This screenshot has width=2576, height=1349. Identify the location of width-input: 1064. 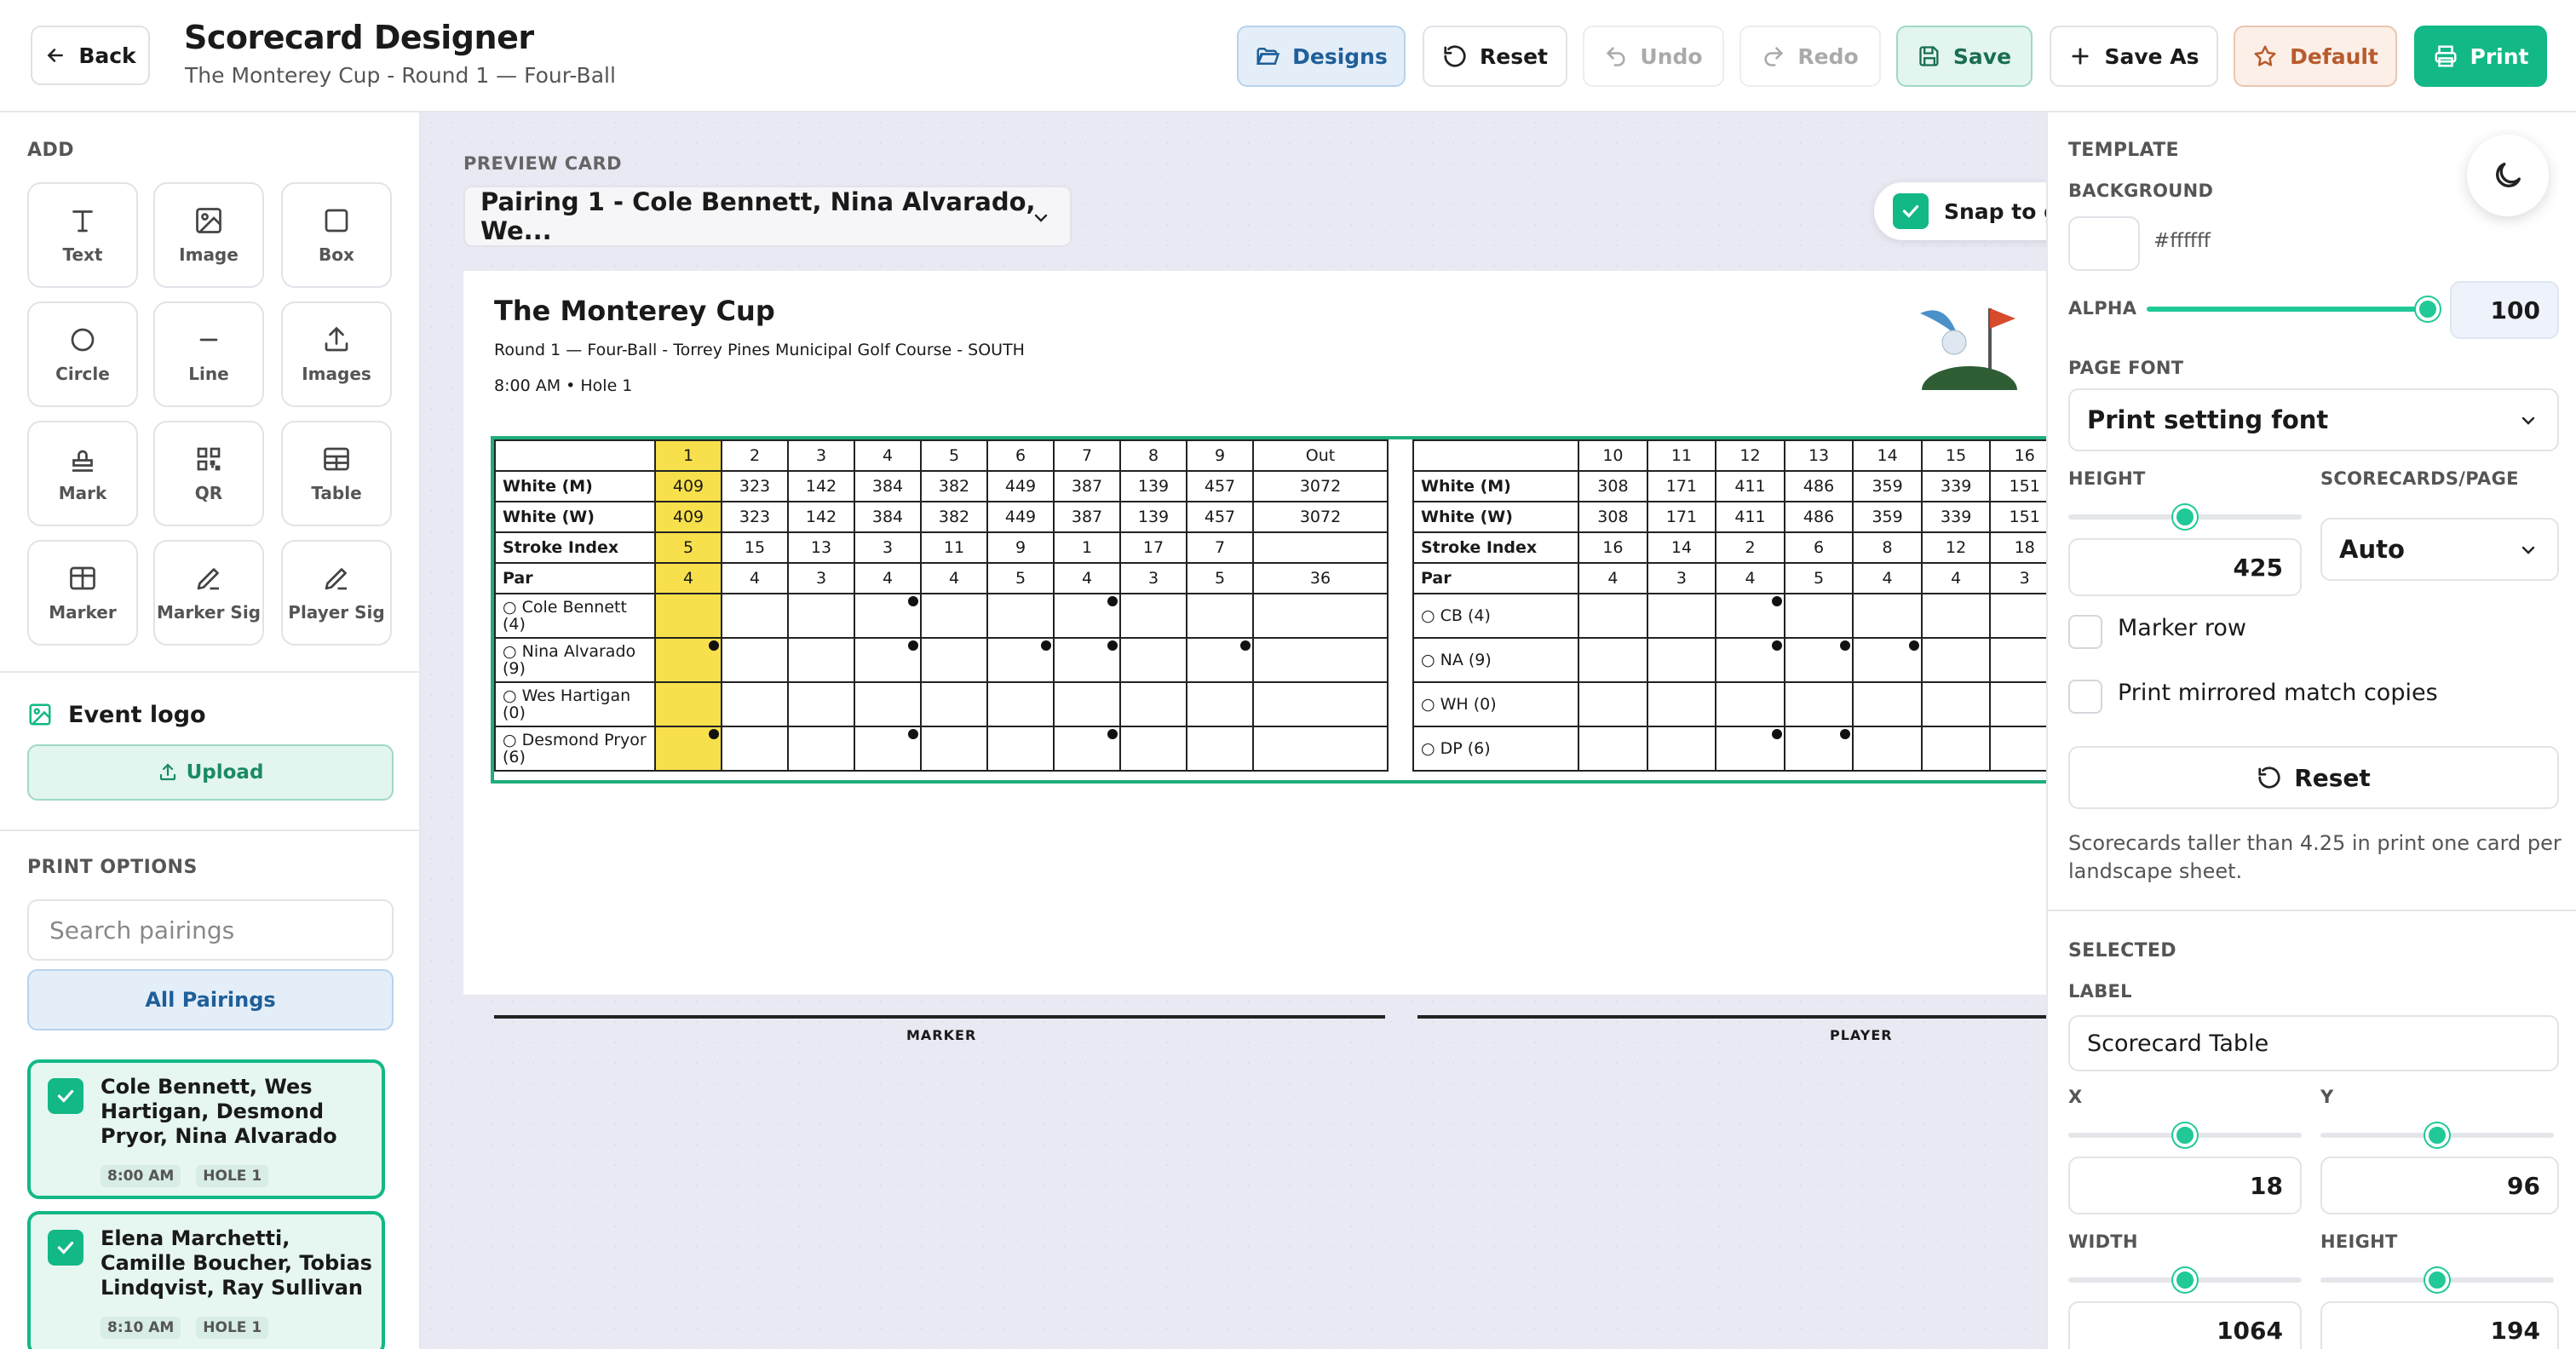
(2185, 1325).